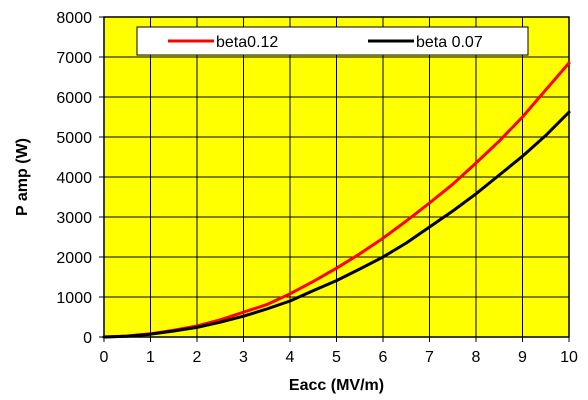  I want to click on x-tick-label: 5, so click(336, 357).